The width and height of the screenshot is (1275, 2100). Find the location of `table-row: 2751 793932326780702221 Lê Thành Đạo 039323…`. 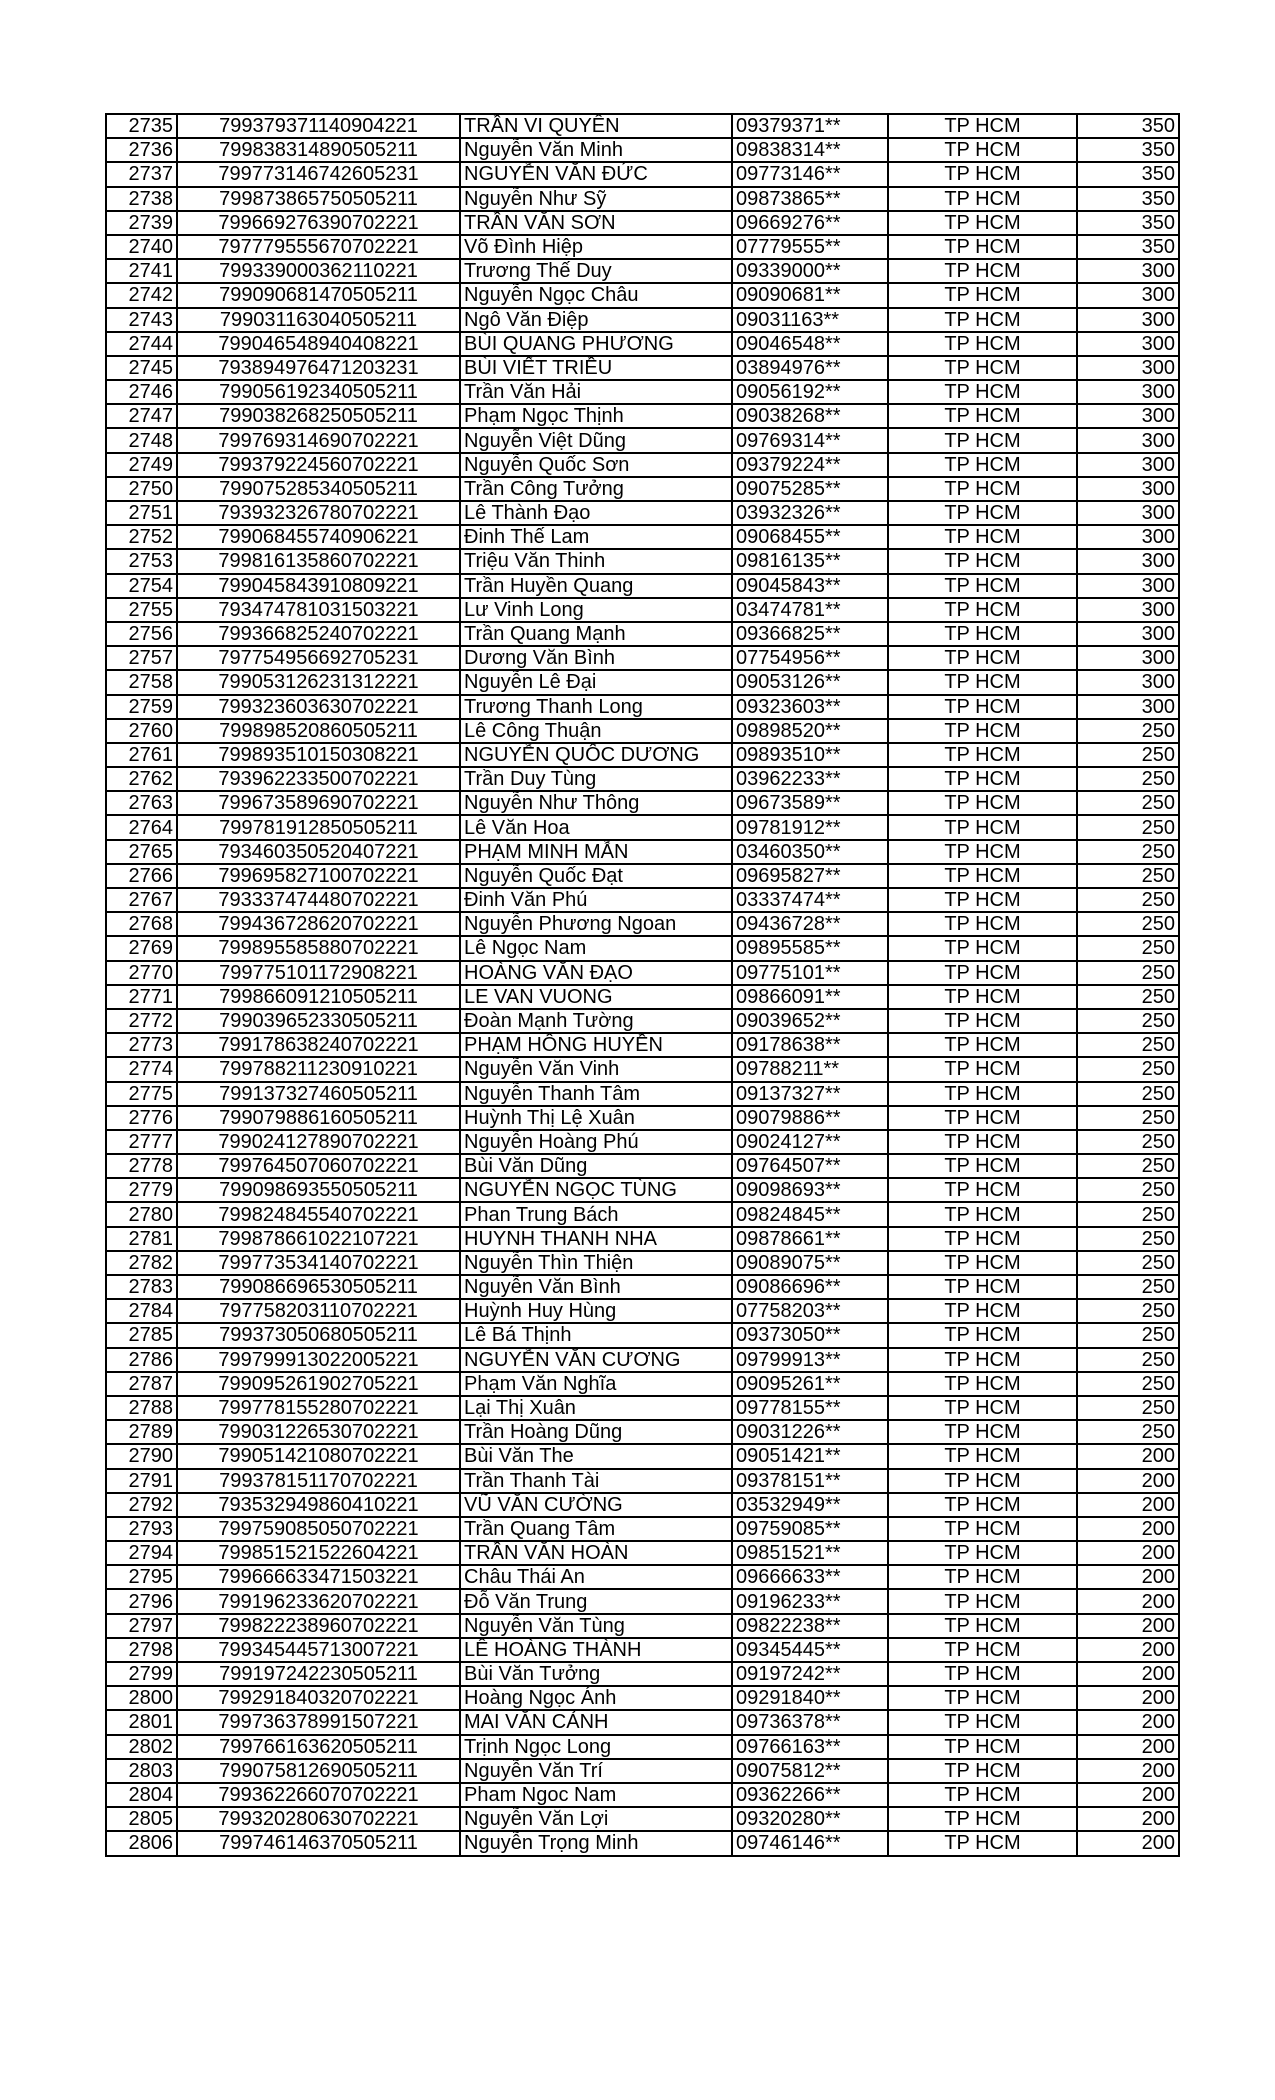

table-row: 2751 793932326780702221 Lê Thành Đạo 039323… is located at coordinates (642, 513).